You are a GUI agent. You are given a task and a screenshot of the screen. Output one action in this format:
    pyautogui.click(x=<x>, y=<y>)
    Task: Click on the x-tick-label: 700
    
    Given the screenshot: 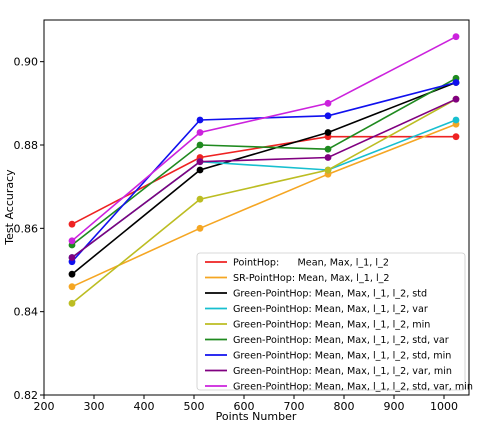 What is the action you would take?
    pyautogui.click(x=294, y=406)
    